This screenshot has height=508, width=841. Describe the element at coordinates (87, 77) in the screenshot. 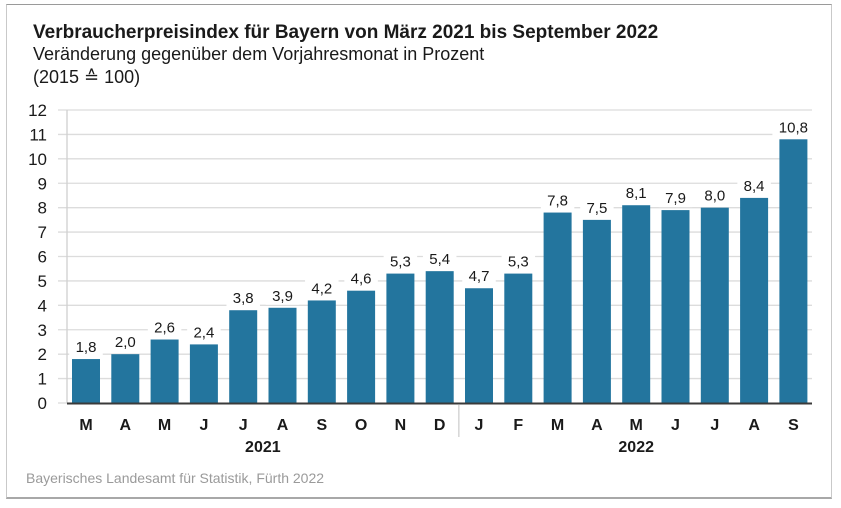

I see `chart-base-note: (2015 ≙ 100)` at that location.